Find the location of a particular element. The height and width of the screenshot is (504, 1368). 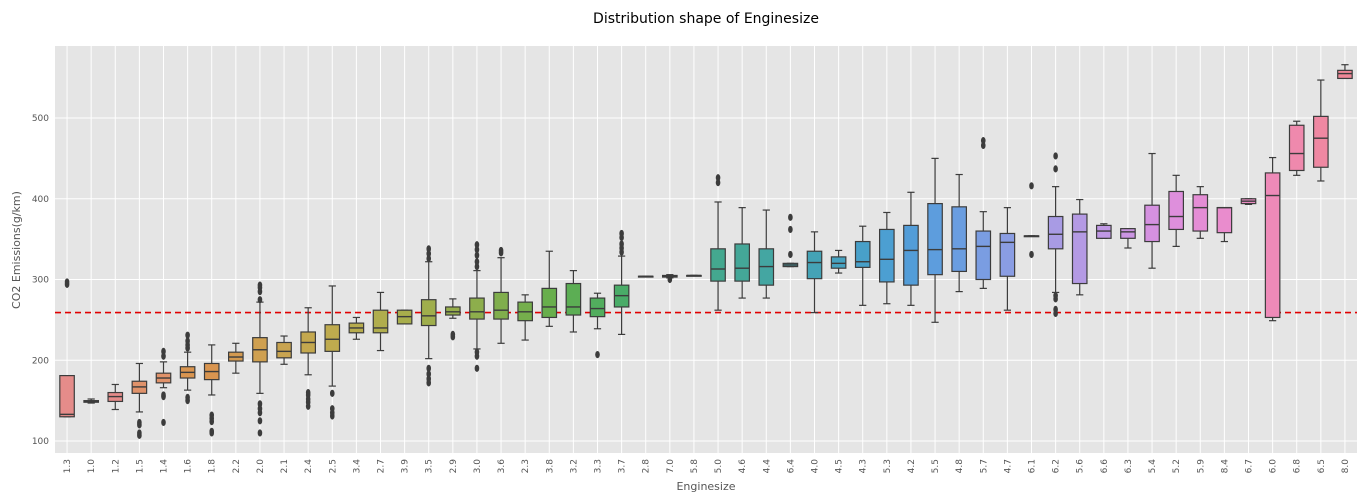

box-6.2 is located at coordinates (1055, 235).